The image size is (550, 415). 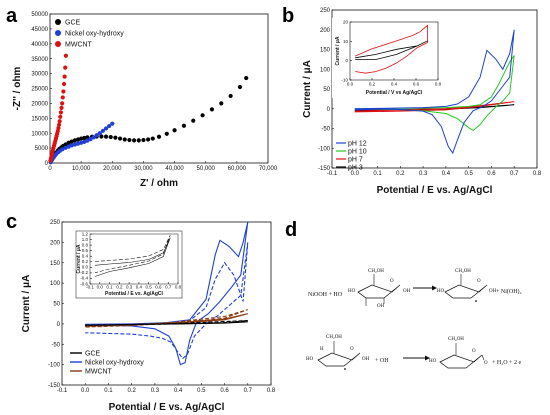 I want to click on y-tick-label: 25000, so click(x=39, y=90).